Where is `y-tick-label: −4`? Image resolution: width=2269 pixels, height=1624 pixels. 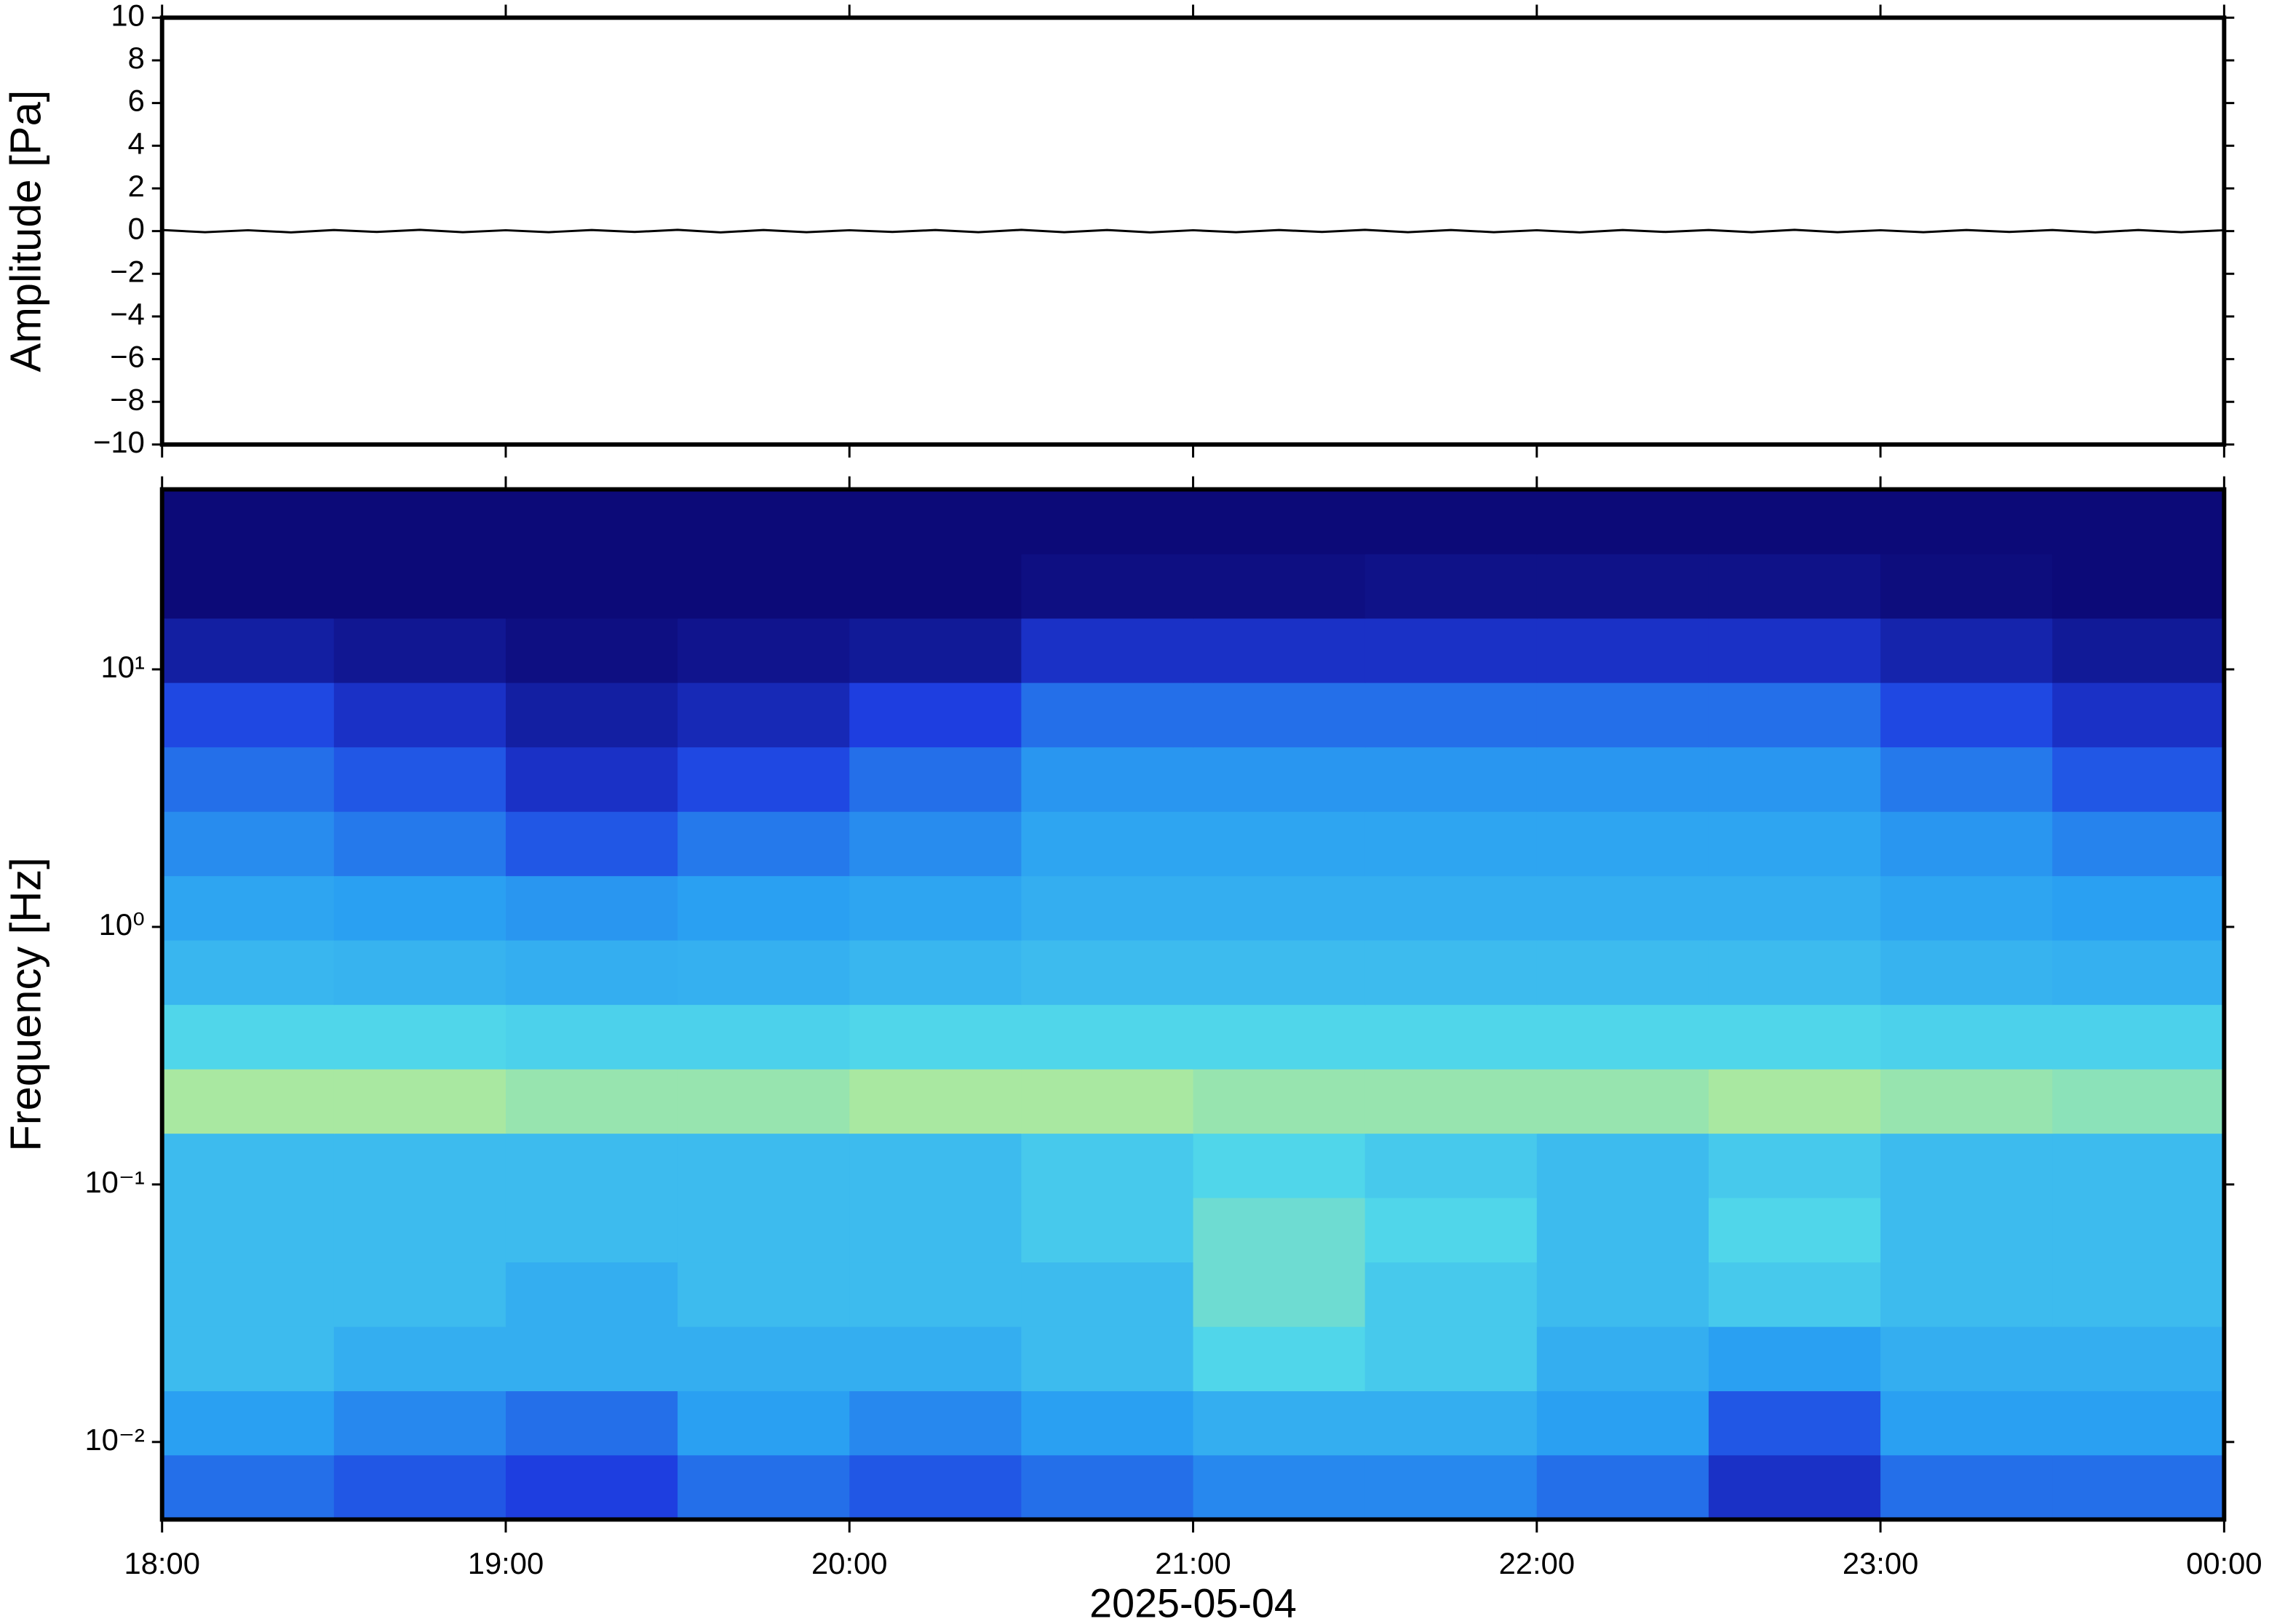 y-tick-label: −4 is located at coordinates (127, 314).